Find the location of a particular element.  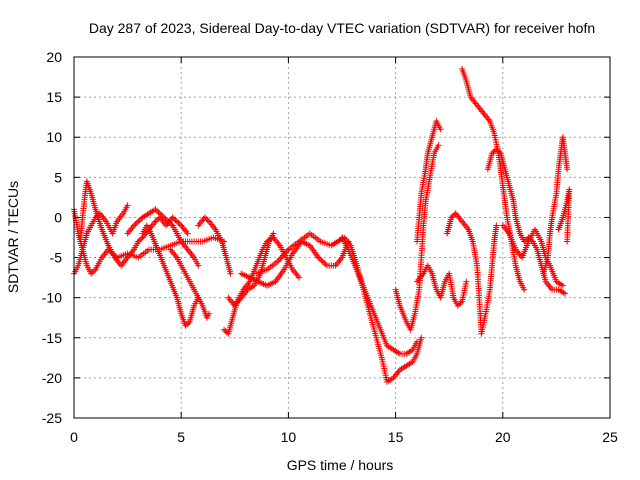

y-tick-label: 0 is located at coordinates (58, 217).